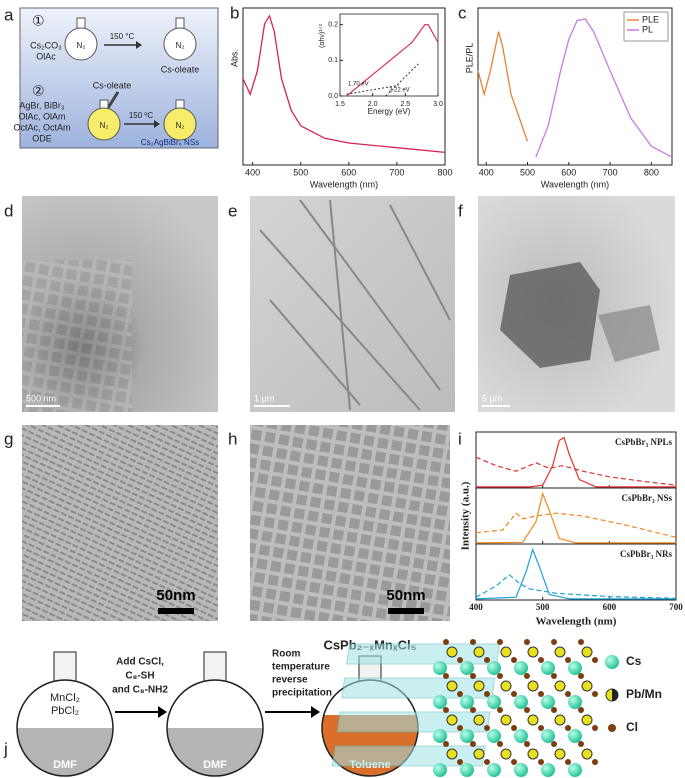 The image size is (685, 778). I want to click on panel-label: g, so click(8, 438).